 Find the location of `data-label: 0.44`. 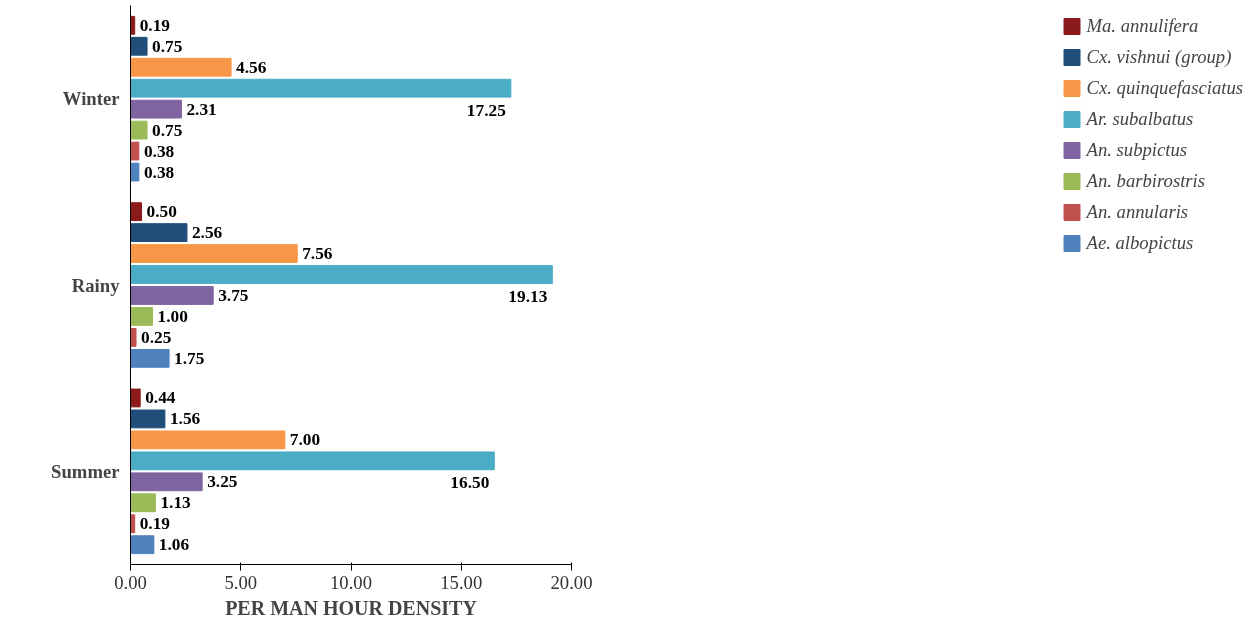

data-label: 0.44 is located at coordinates (160, 398).